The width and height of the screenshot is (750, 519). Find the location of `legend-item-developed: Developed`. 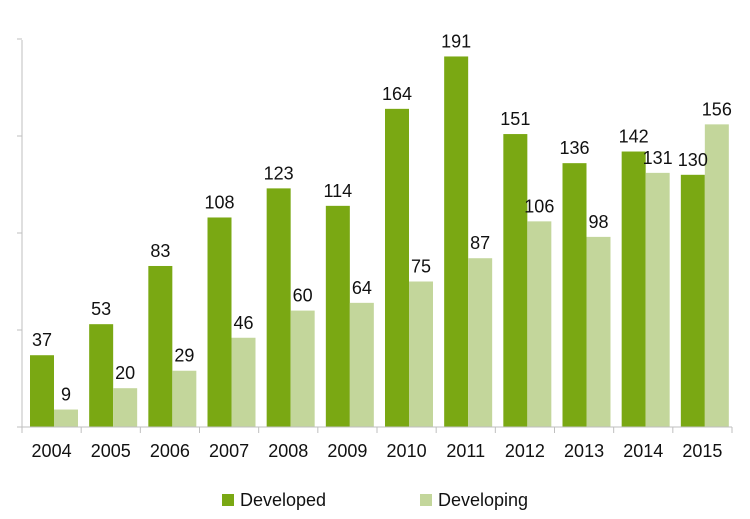

legend-item-developed: Developed is located at coordinates (274, 500).